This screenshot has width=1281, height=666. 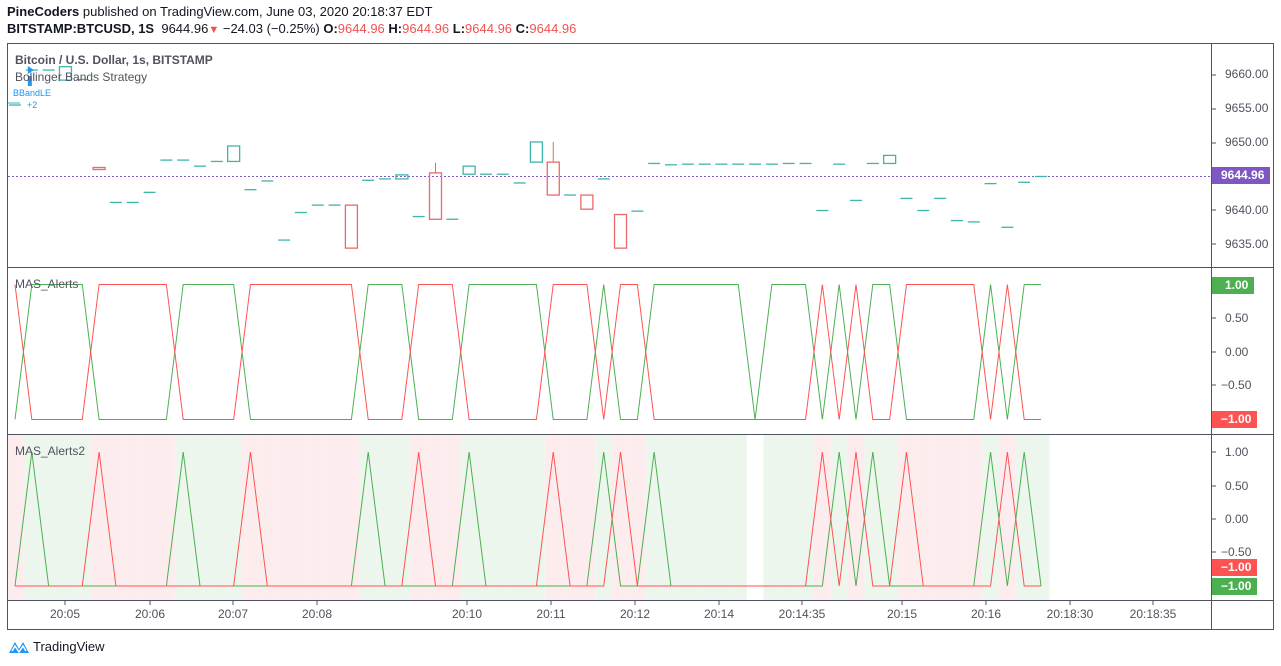 I want to click on pane3-axis-label: 1.00, so click(x=1237, y=452).